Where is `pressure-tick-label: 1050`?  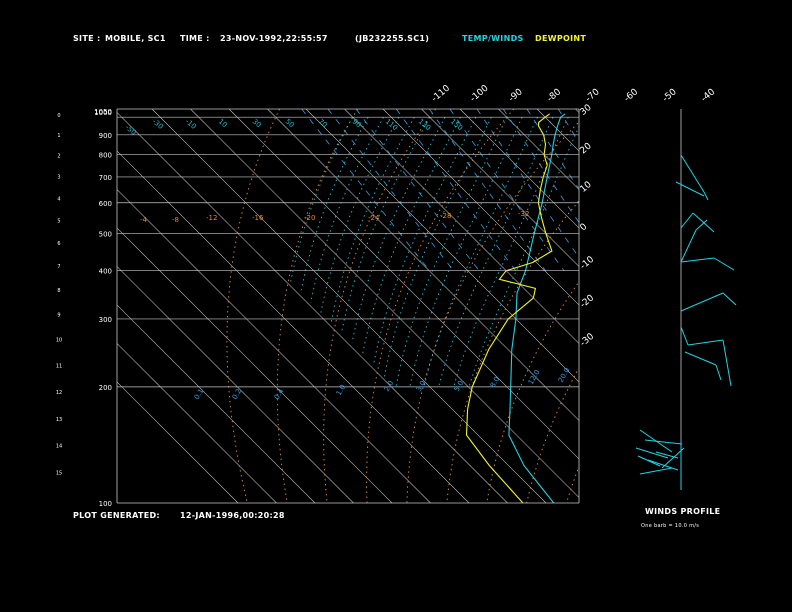
pressure-tick-label: 1050 is located at coordinates (103, 112).